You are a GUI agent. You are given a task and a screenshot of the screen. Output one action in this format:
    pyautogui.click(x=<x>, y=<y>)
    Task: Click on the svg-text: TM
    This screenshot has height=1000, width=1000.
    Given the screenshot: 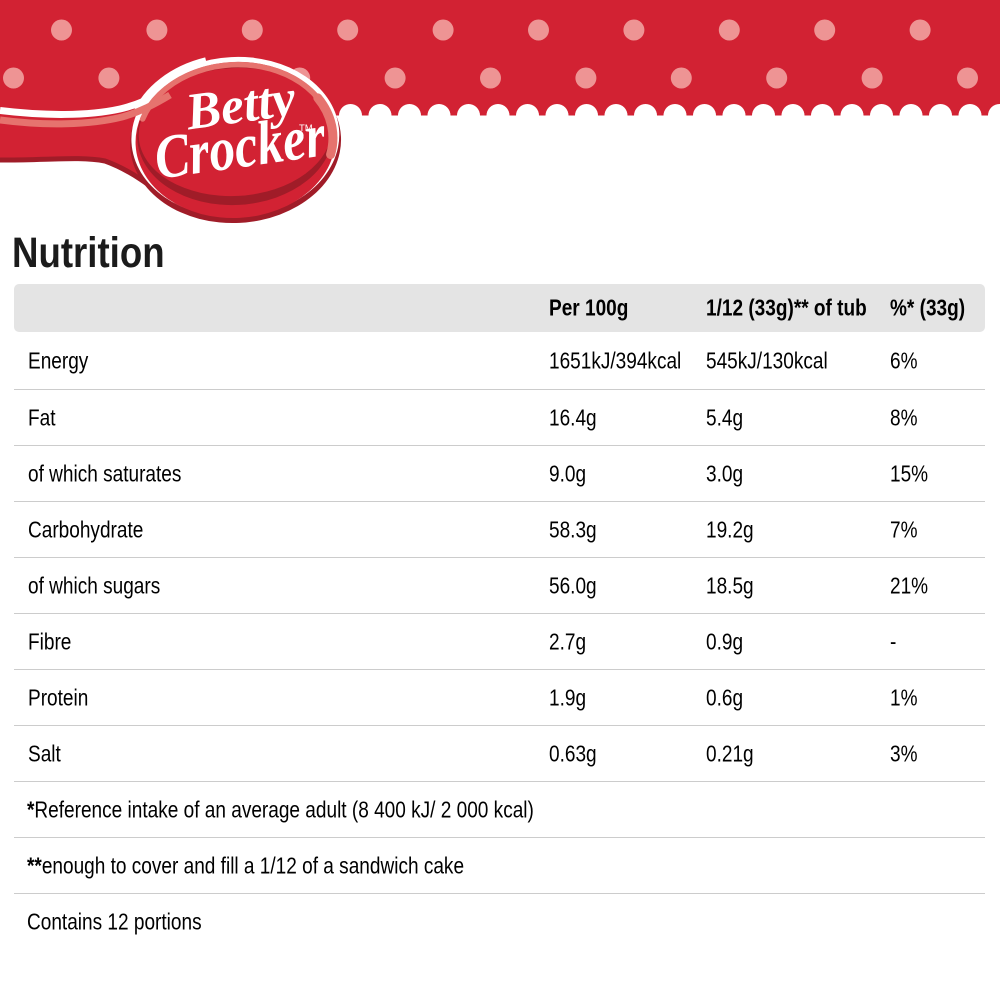 What is the action you would take?
    pyautogui.click(x=306, y=128)
    